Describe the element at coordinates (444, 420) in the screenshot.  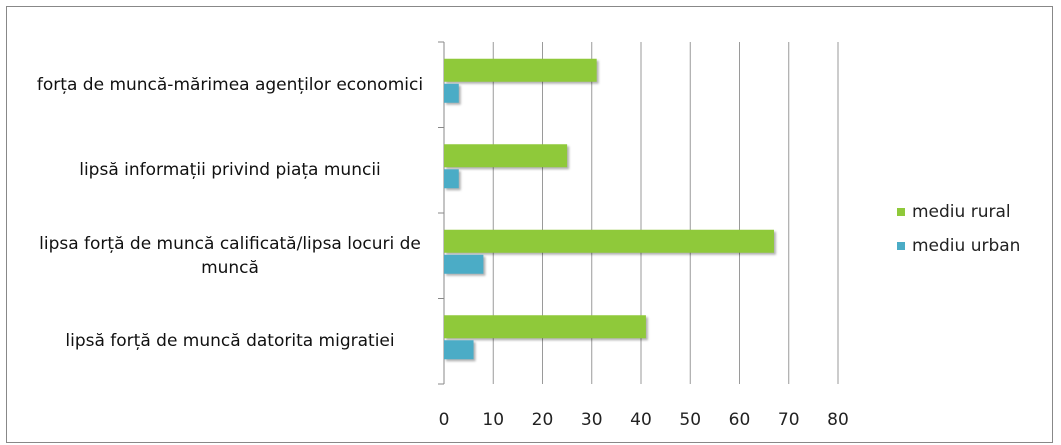
I see `x-tick-label: 0` at that location.